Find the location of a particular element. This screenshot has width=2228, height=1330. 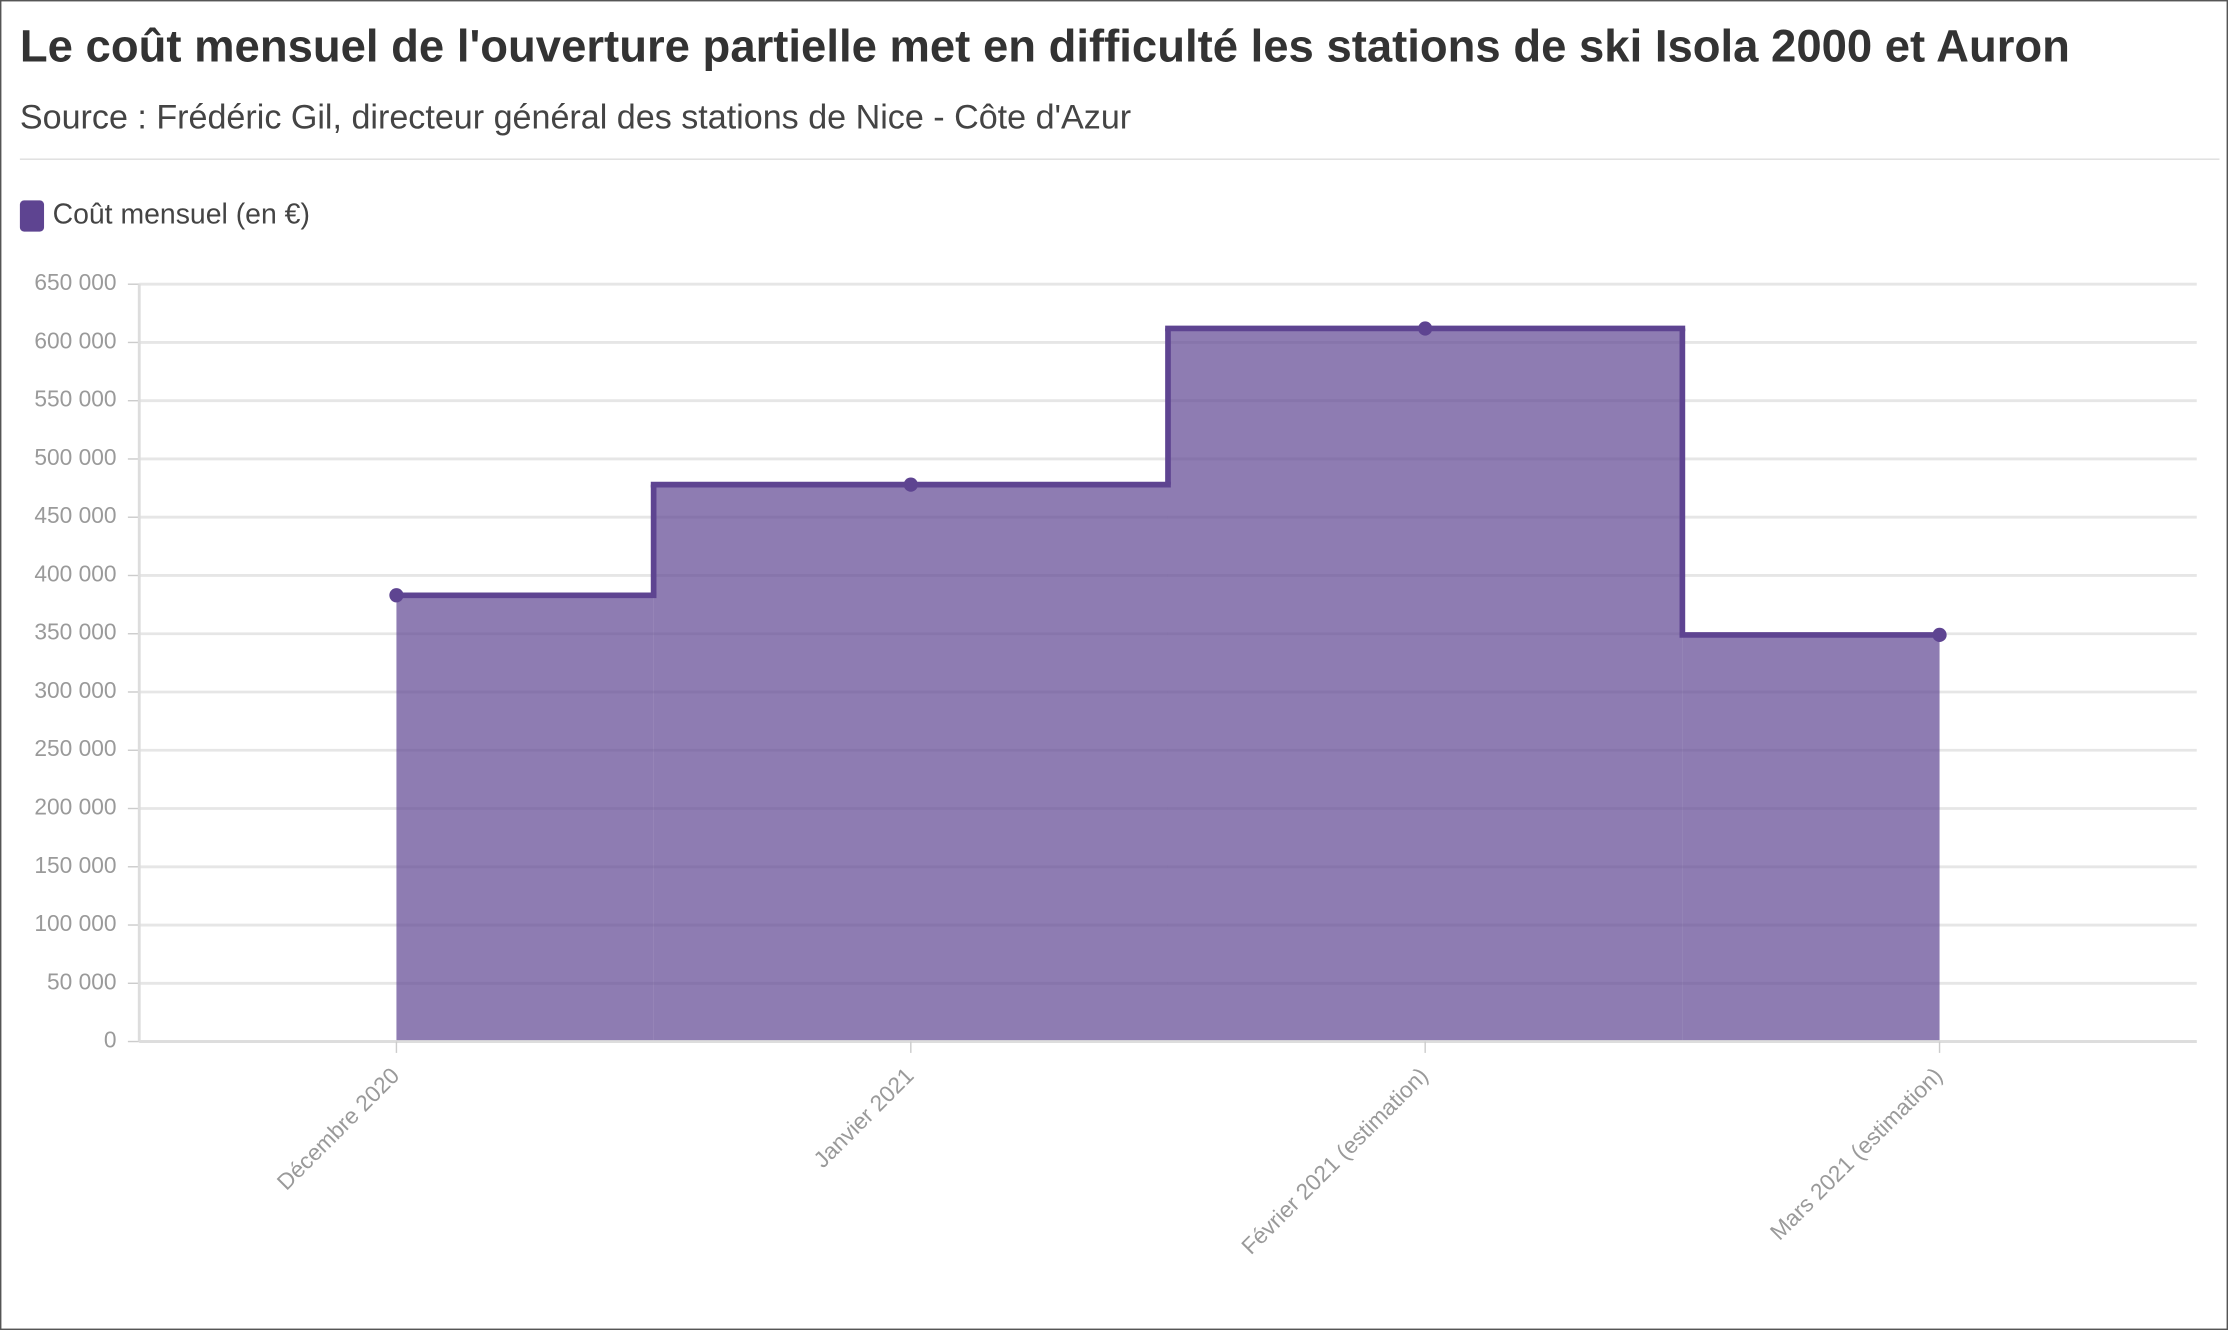

y-tick-label: 500 000 is located at coordinates (75, 457).